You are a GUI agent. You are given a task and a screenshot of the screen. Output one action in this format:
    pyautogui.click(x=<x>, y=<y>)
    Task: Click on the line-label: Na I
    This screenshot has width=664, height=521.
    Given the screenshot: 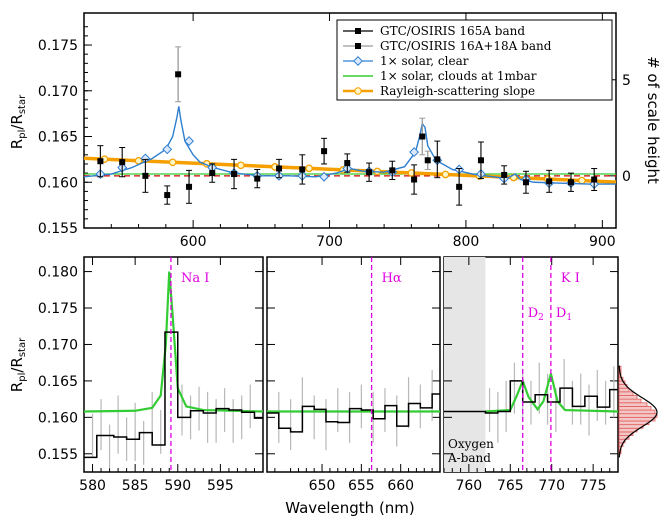 What is the action you would take?
    pyautogui.click(x=195, y=278)
    